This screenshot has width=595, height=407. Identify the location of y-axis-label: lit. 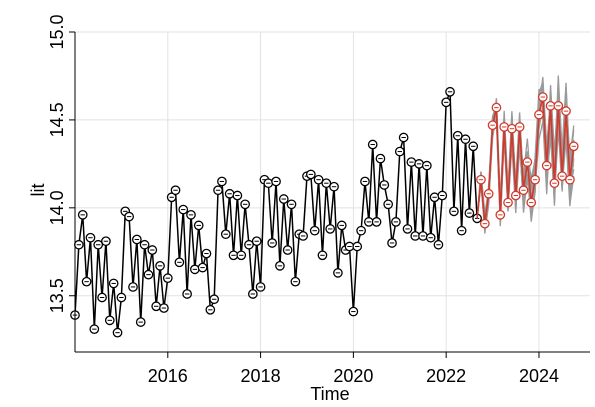
(38, 190).